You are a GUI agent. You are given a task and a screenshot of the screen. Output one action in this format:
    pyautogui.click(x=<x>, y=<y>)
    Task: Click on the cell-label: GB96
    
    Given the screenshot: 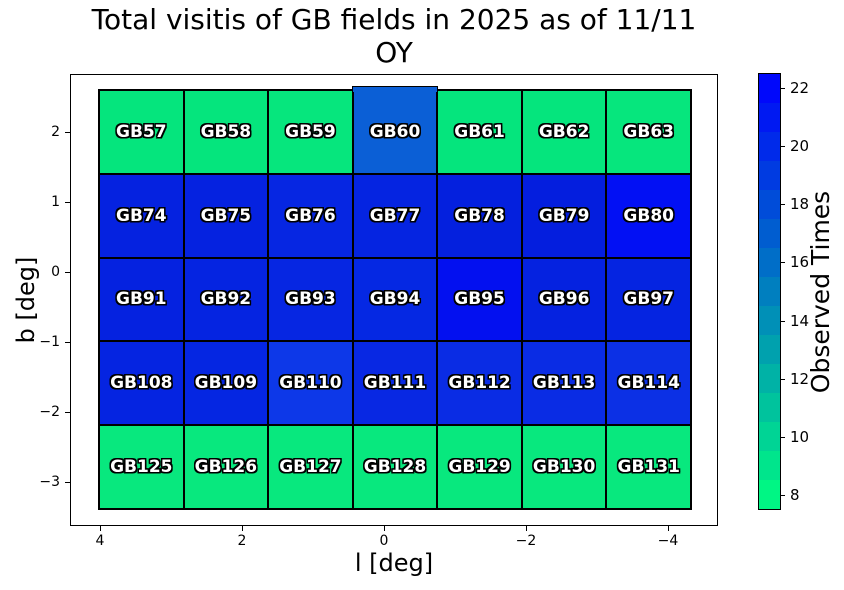 What is the action you would take?
    pyautogui.click(x=564, y=299)
    